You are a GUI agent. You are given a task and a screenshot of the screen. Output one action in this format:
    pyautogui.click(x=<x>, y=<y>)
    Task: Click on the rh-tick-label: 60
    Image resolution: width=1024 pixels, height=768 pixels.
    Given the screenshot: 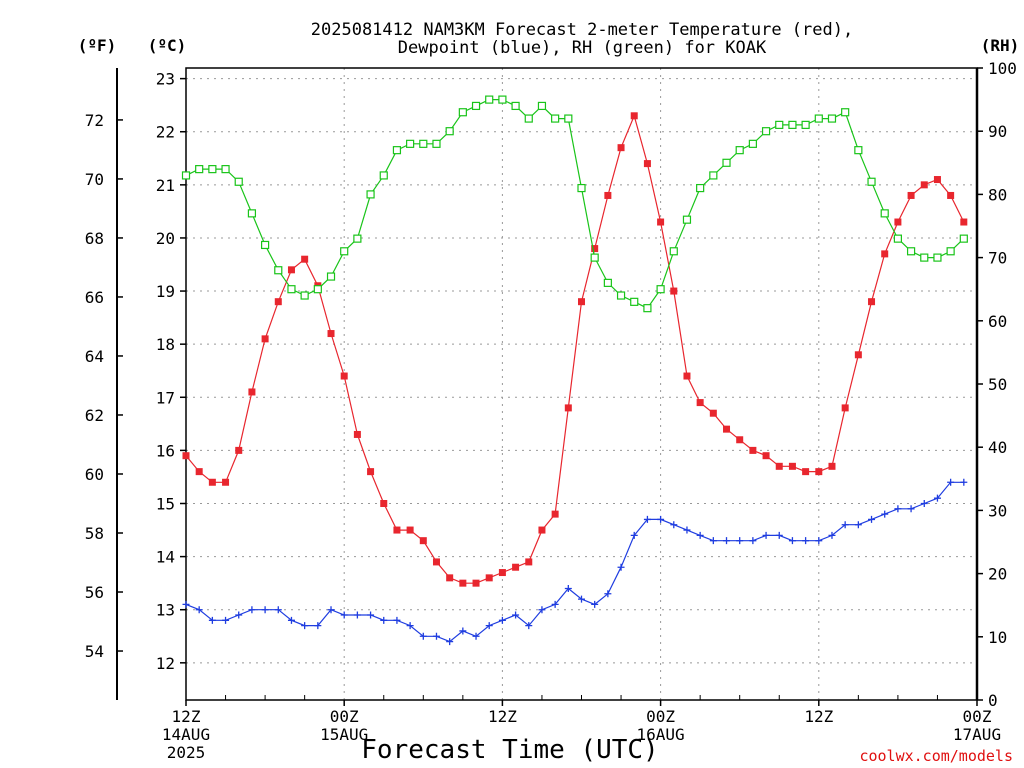 What is the action you would take?
    pyautogui.click(x=997, y=321)
    